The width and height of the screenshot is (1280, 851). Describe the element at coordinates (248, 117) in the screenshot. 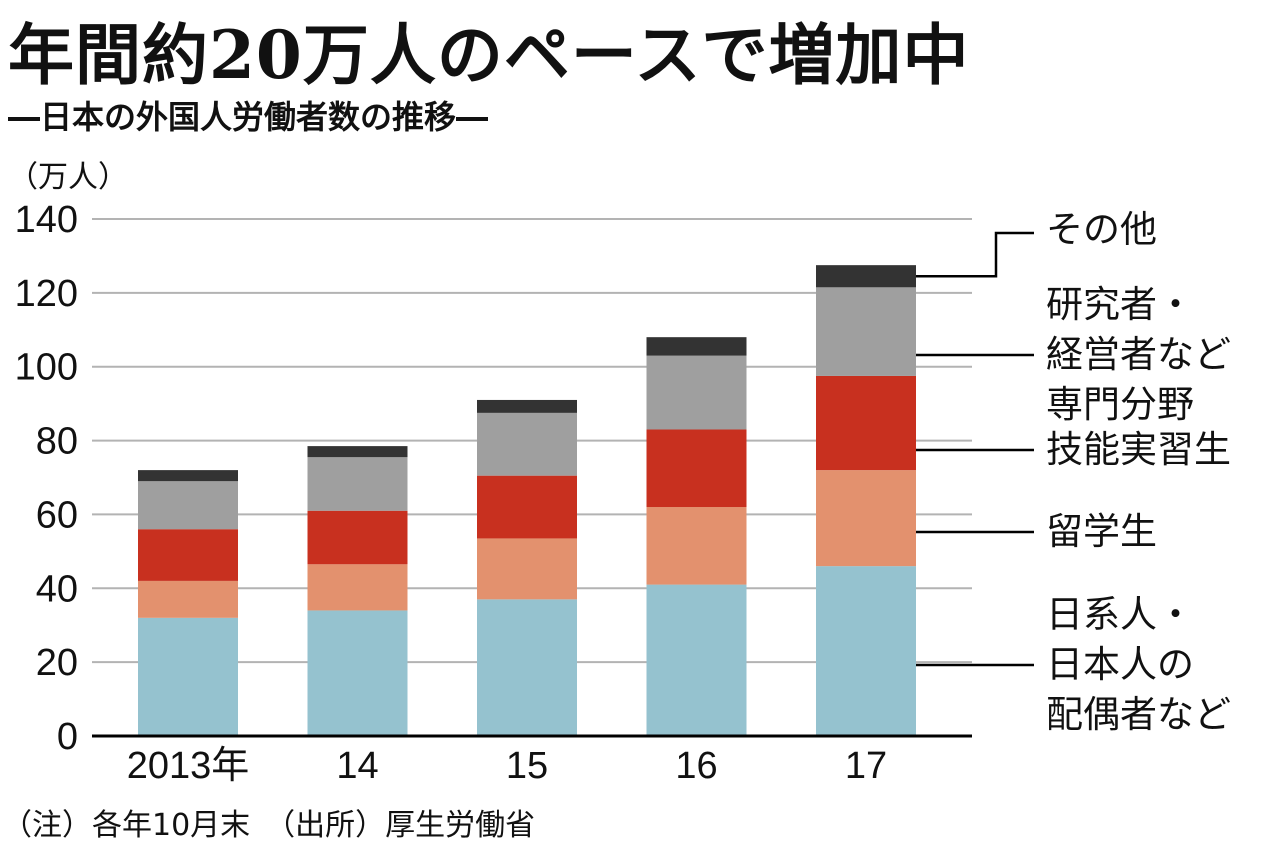

I see `chart-subtitle: ―日本の外国人労働者数の推移―` at that location.